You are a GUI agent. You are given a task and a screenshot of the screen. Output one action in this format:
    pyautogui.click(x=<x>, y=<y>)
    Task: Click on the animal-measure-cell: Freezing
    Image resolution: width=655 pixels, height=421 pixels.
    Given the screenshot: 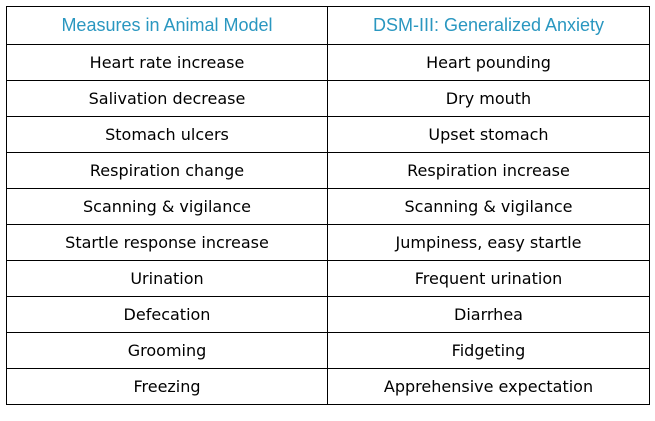 What is the action you would take?
    pyautogui.click(x=167, y=386)
    